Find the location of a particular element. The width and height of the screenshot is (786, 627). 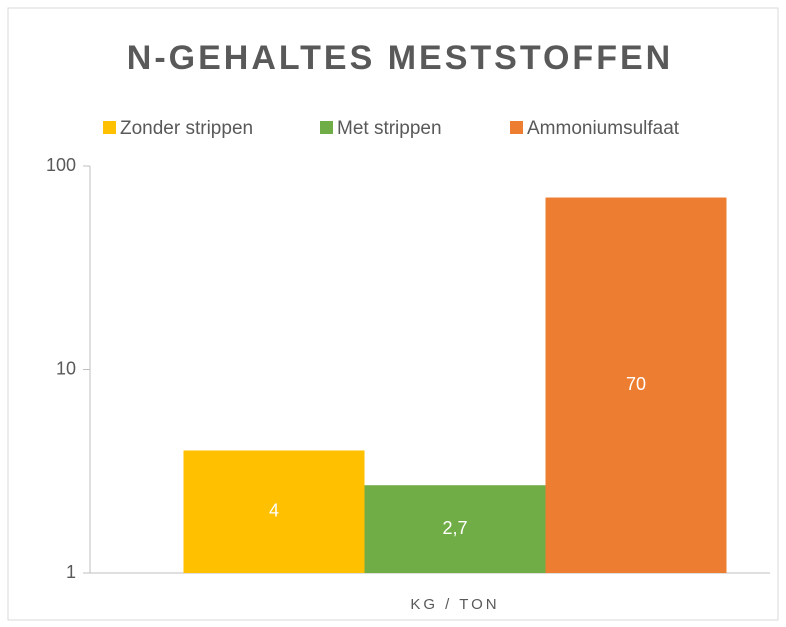

data-label: 2,7 is located at coordinates (454, 528).